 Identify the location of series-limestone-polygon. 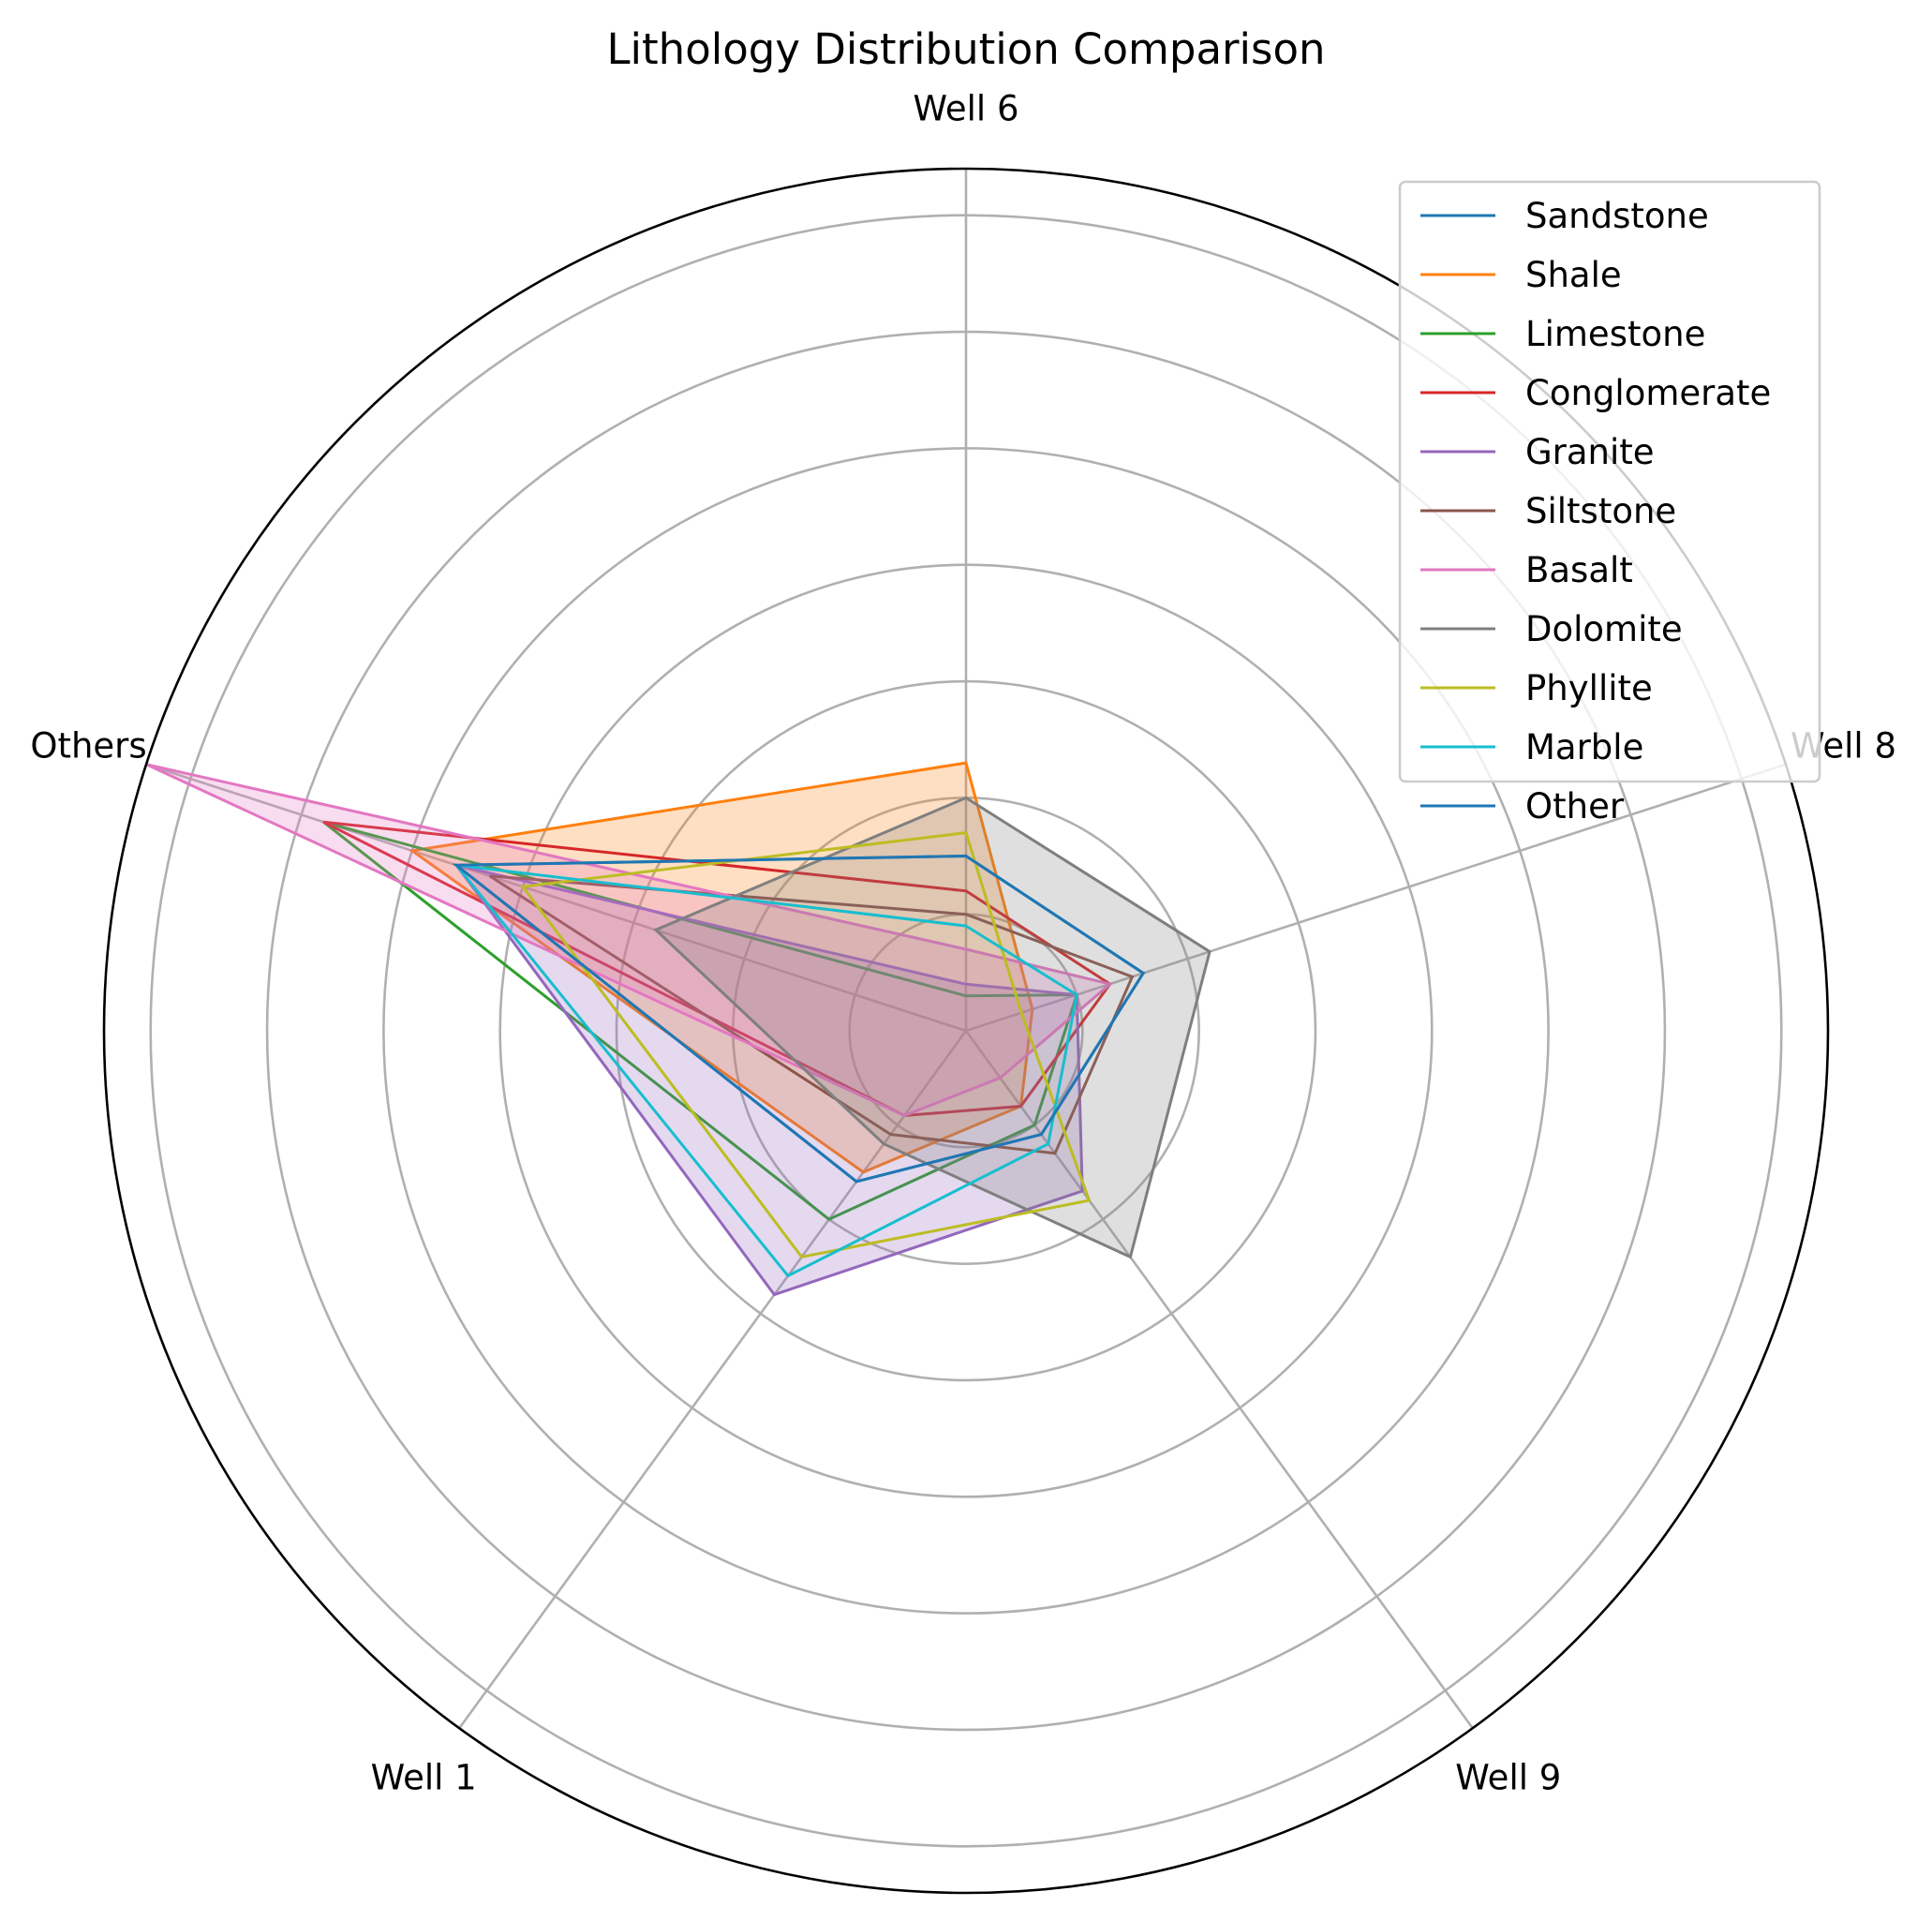
(701, 1021).